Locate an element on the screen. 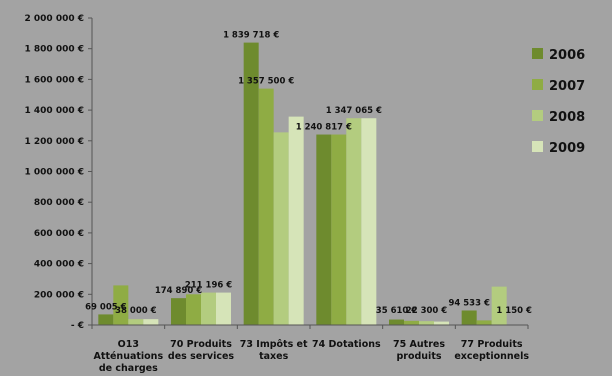  bar-2008-cat0 is located at coordinates (136, 322).